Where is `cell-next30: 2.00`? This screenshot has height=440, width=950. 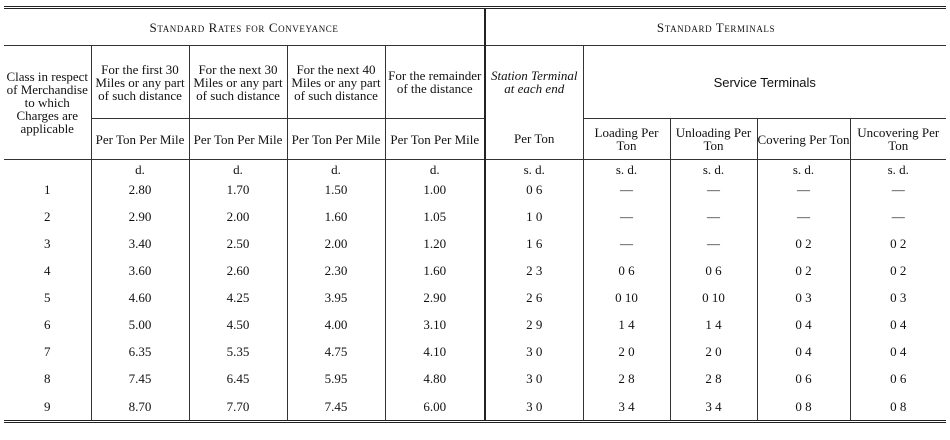
cell-next30: 2.00 is located at coordinates (237, 216).